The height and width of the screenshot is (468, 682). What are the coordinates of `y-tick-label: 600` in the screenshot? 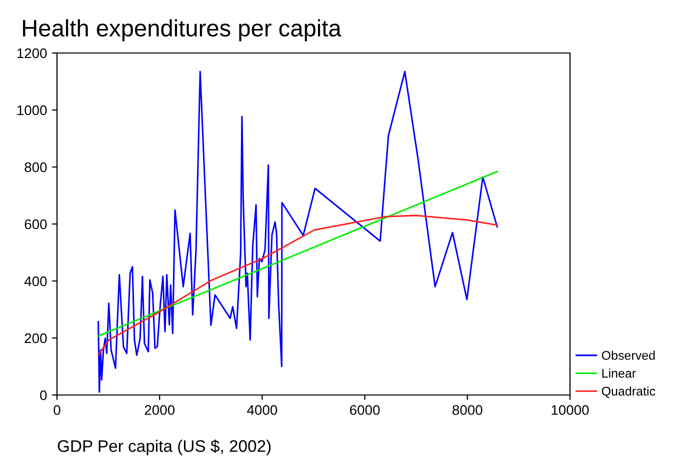 It's located at (35, 224).